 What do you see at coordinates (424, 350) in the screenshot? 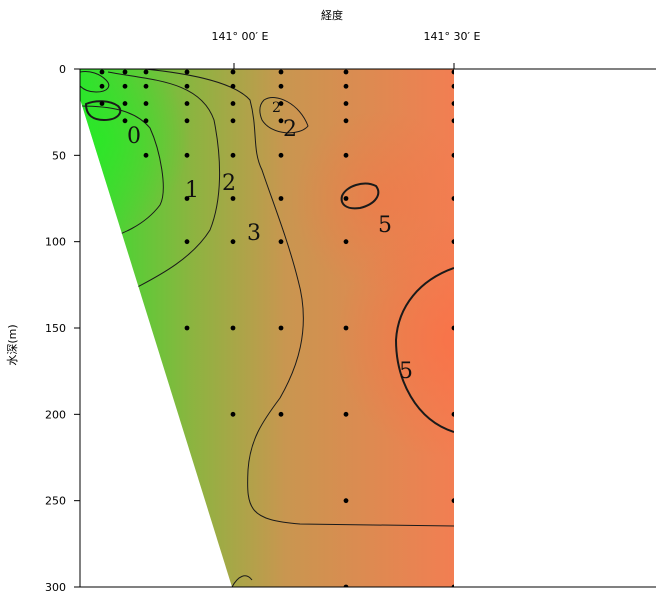
I see `contour-line-5b` at bounding box center [424, 350].